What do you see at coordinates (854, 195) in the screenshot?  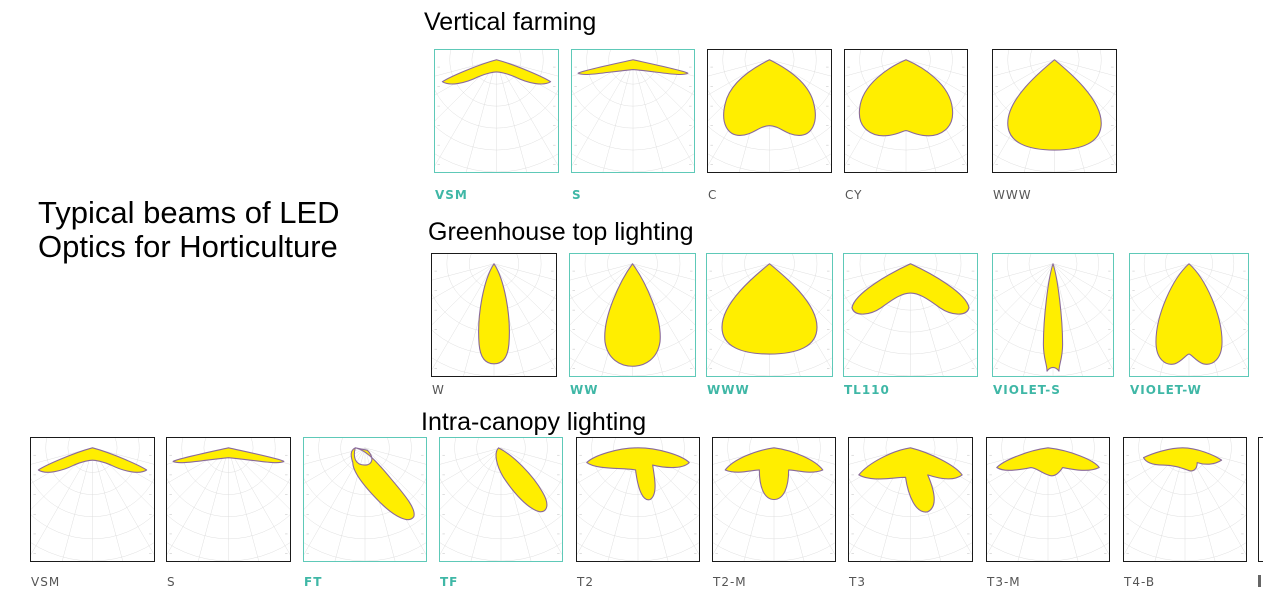 I see `beam-label-cy: CY` at bounding box center [854, 195].